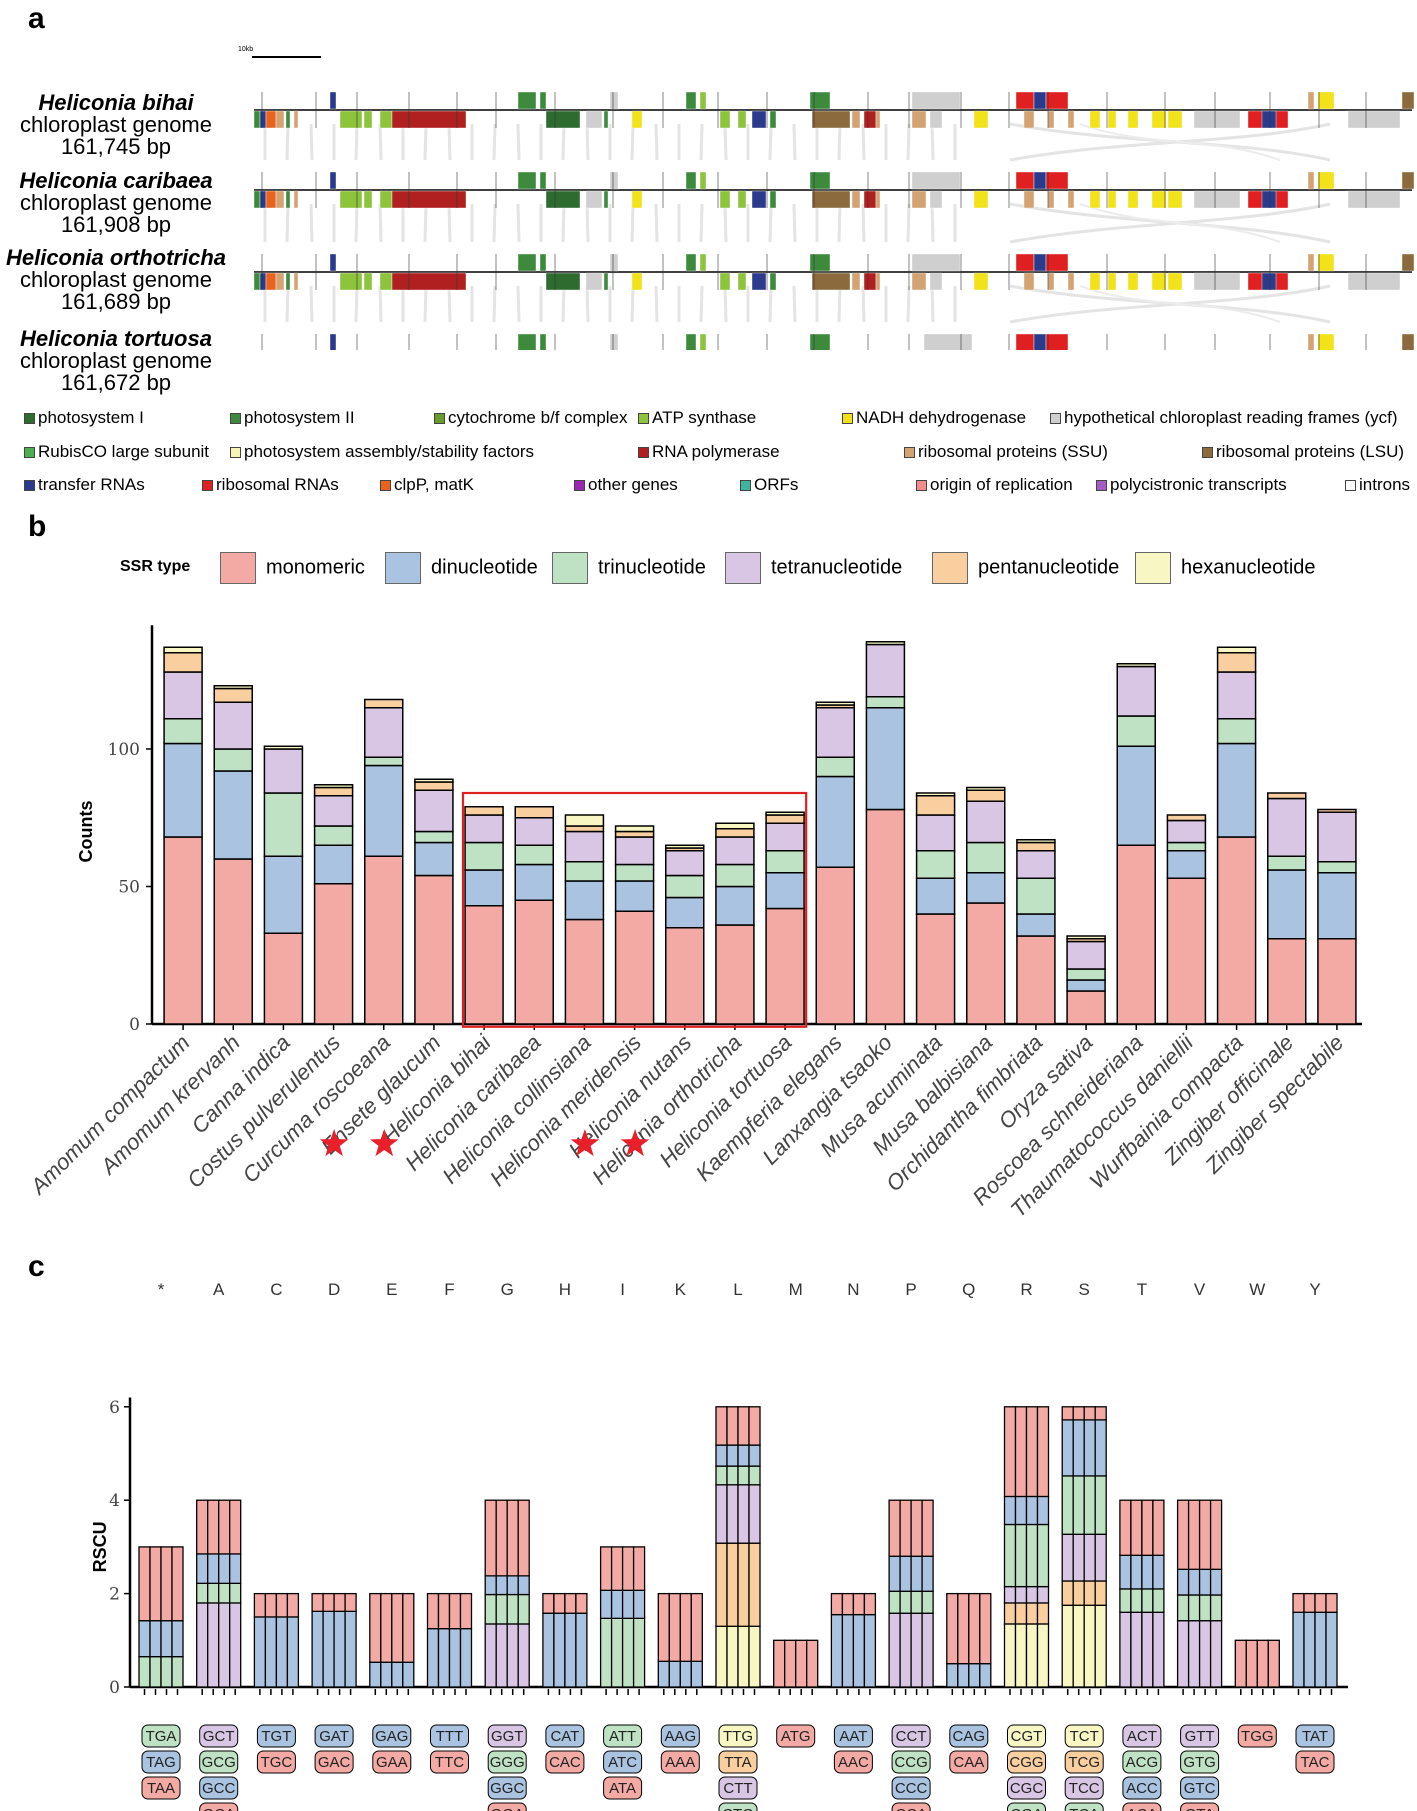  What do you see at coordinates (1026, 1808) in the screenshot?
I see `codon-label: CGA` at bounding box center [1026, 1808].